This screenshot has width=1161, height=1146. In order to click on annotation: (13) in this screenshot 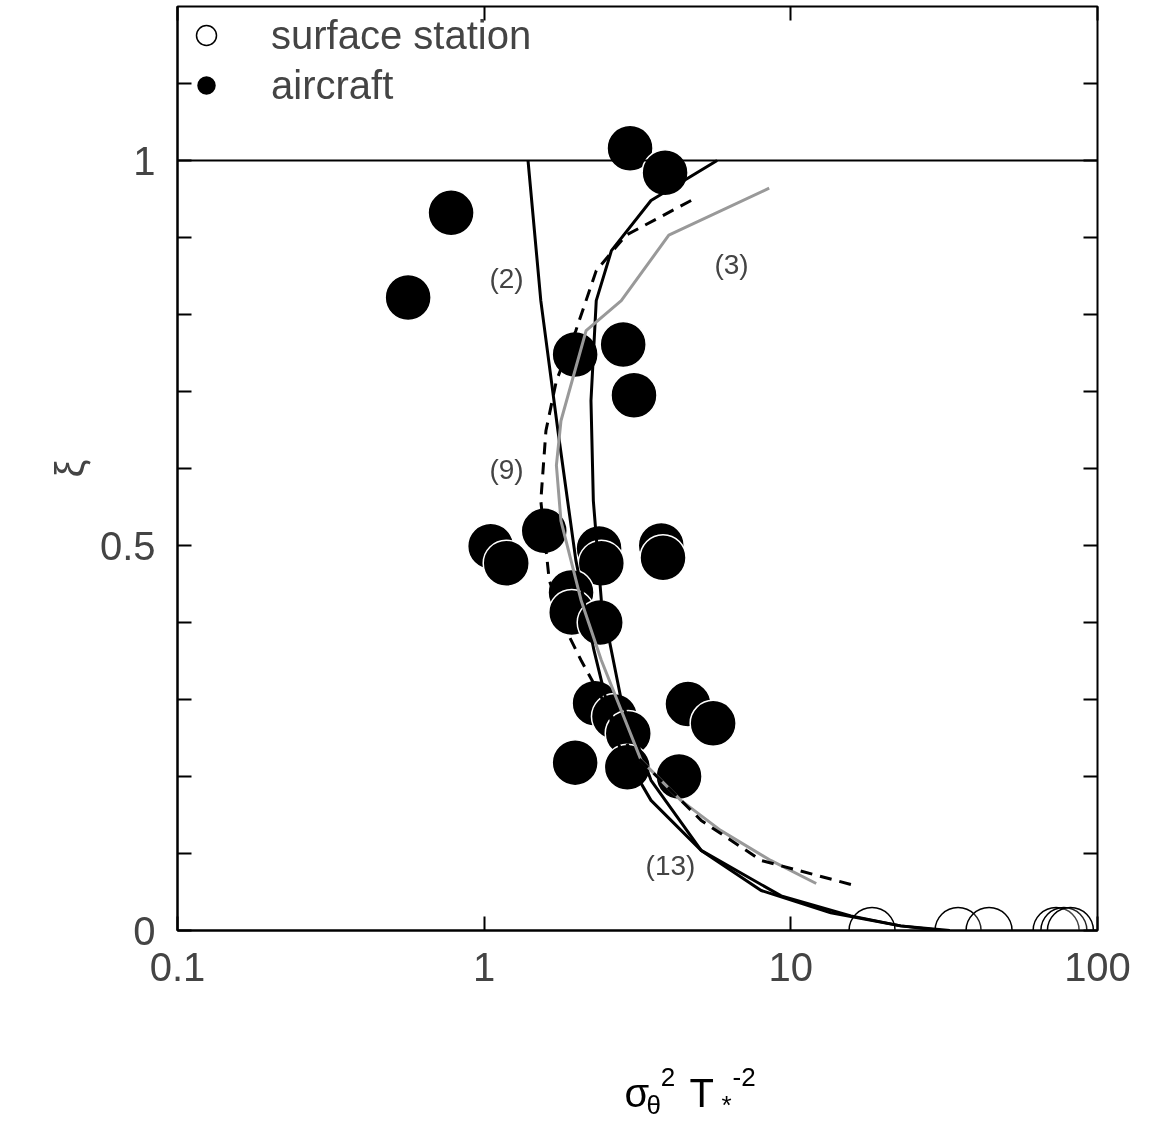, I will do `click(670, 865)`.